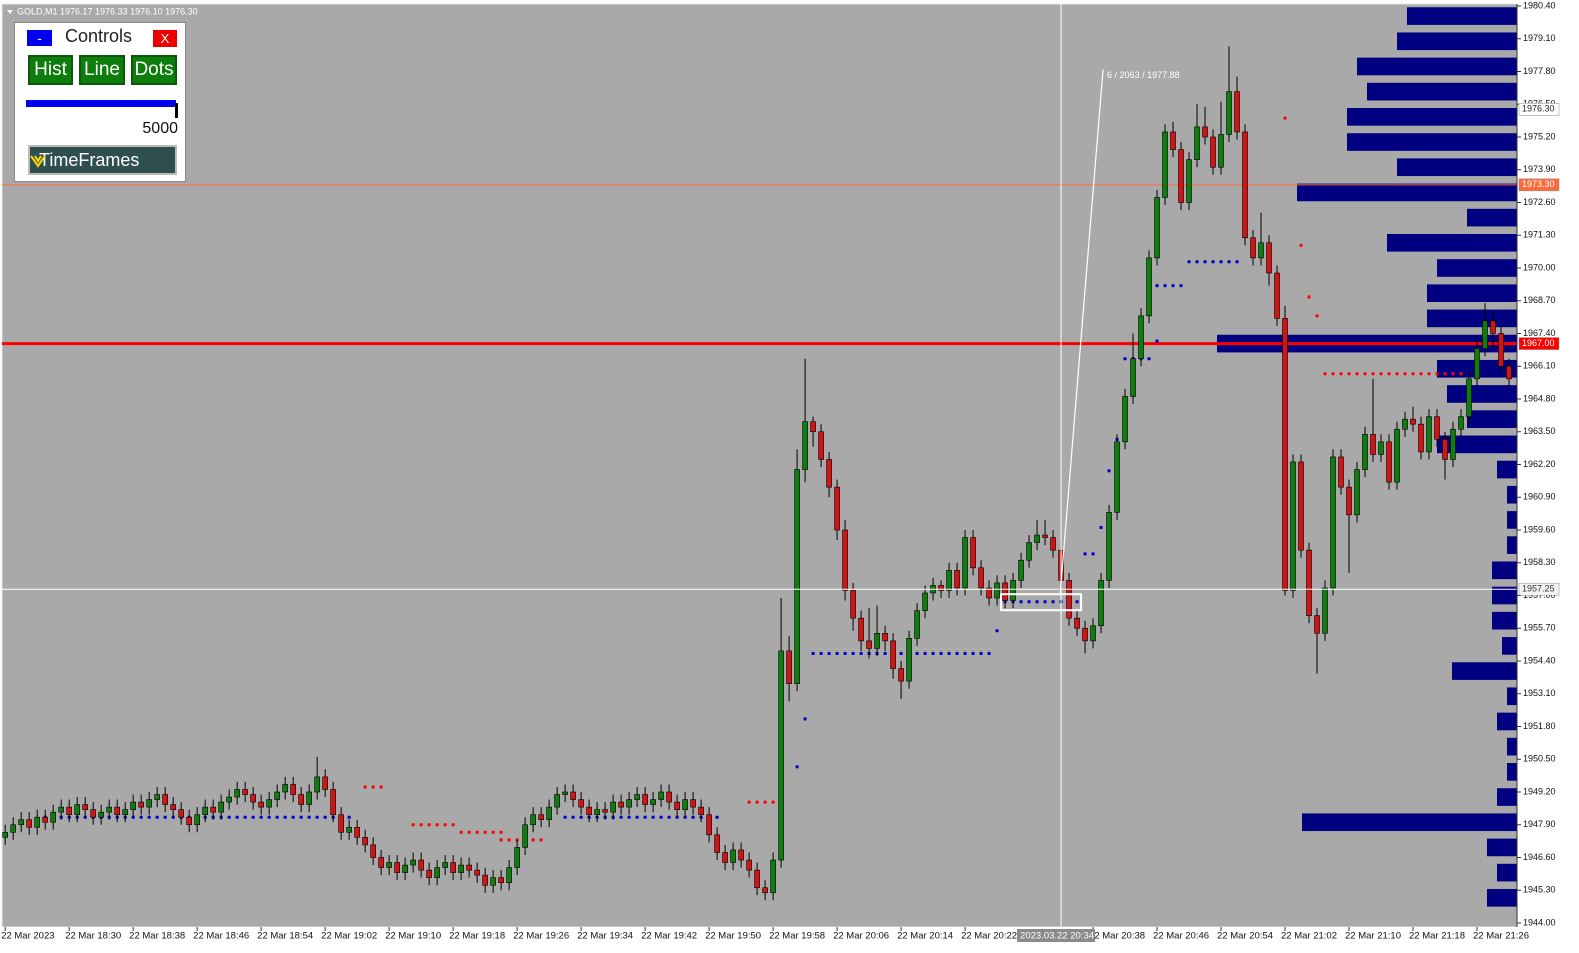 The image size is (1579, 953). I want to click on y-tick-label: 1966.10, so click(1539, 366).